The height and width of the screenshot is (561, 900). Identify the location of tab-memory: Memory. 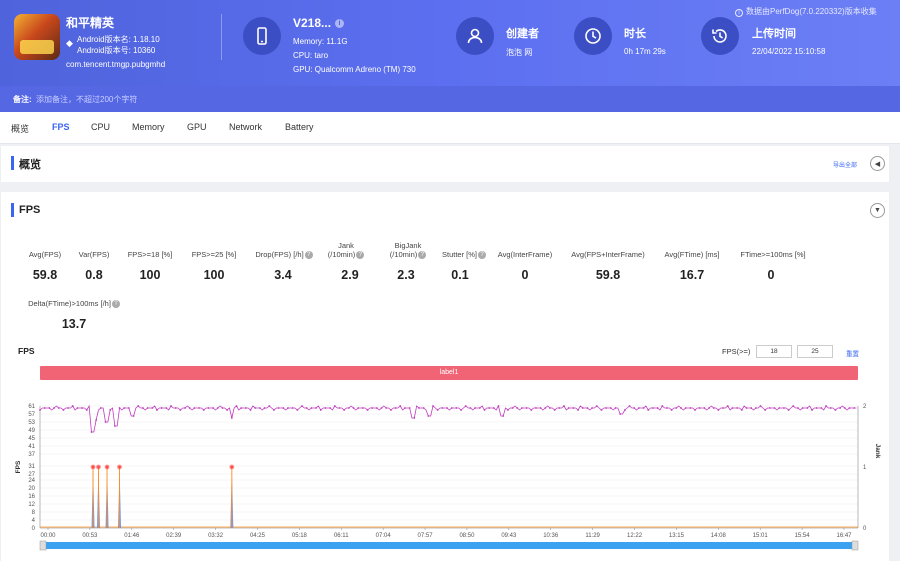
(148, 127).